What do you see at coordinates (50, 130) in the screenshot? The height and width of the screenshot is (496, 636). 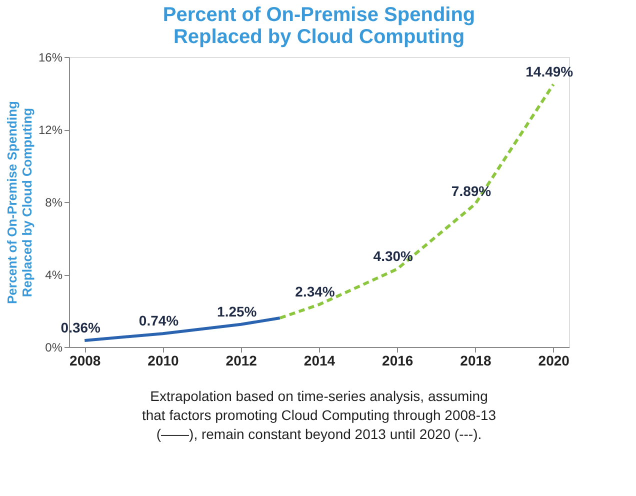 I see `y-tick-label: 12%` at bounding box center [50, 130].